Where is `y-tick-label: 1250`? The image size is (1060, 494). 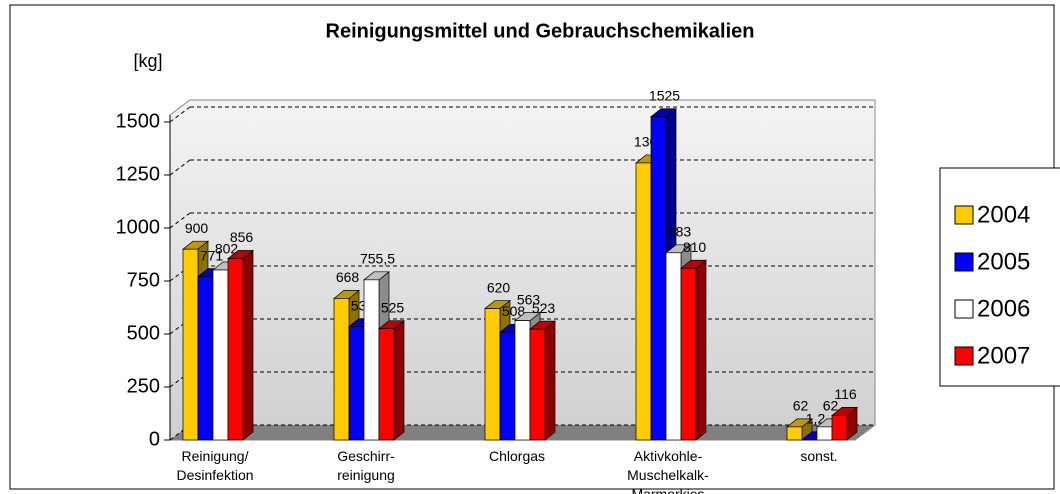
y-tick-label: 1250 is located at coordinates (138, 174).